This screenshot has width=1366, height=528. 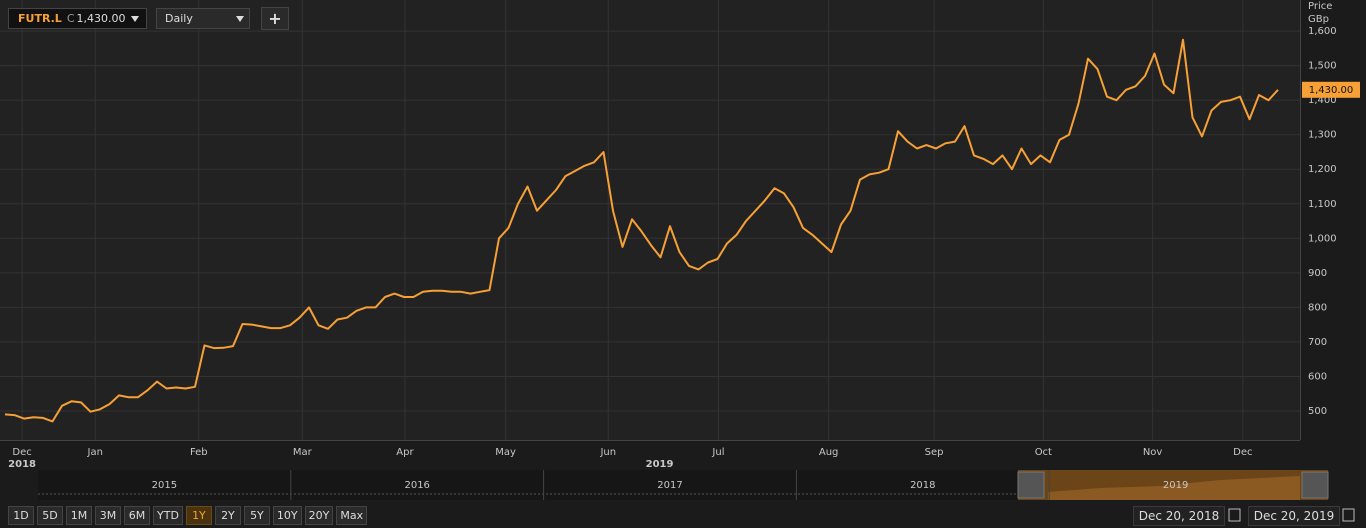 I want to click on navigator-area, so click(x=1174, y=488).